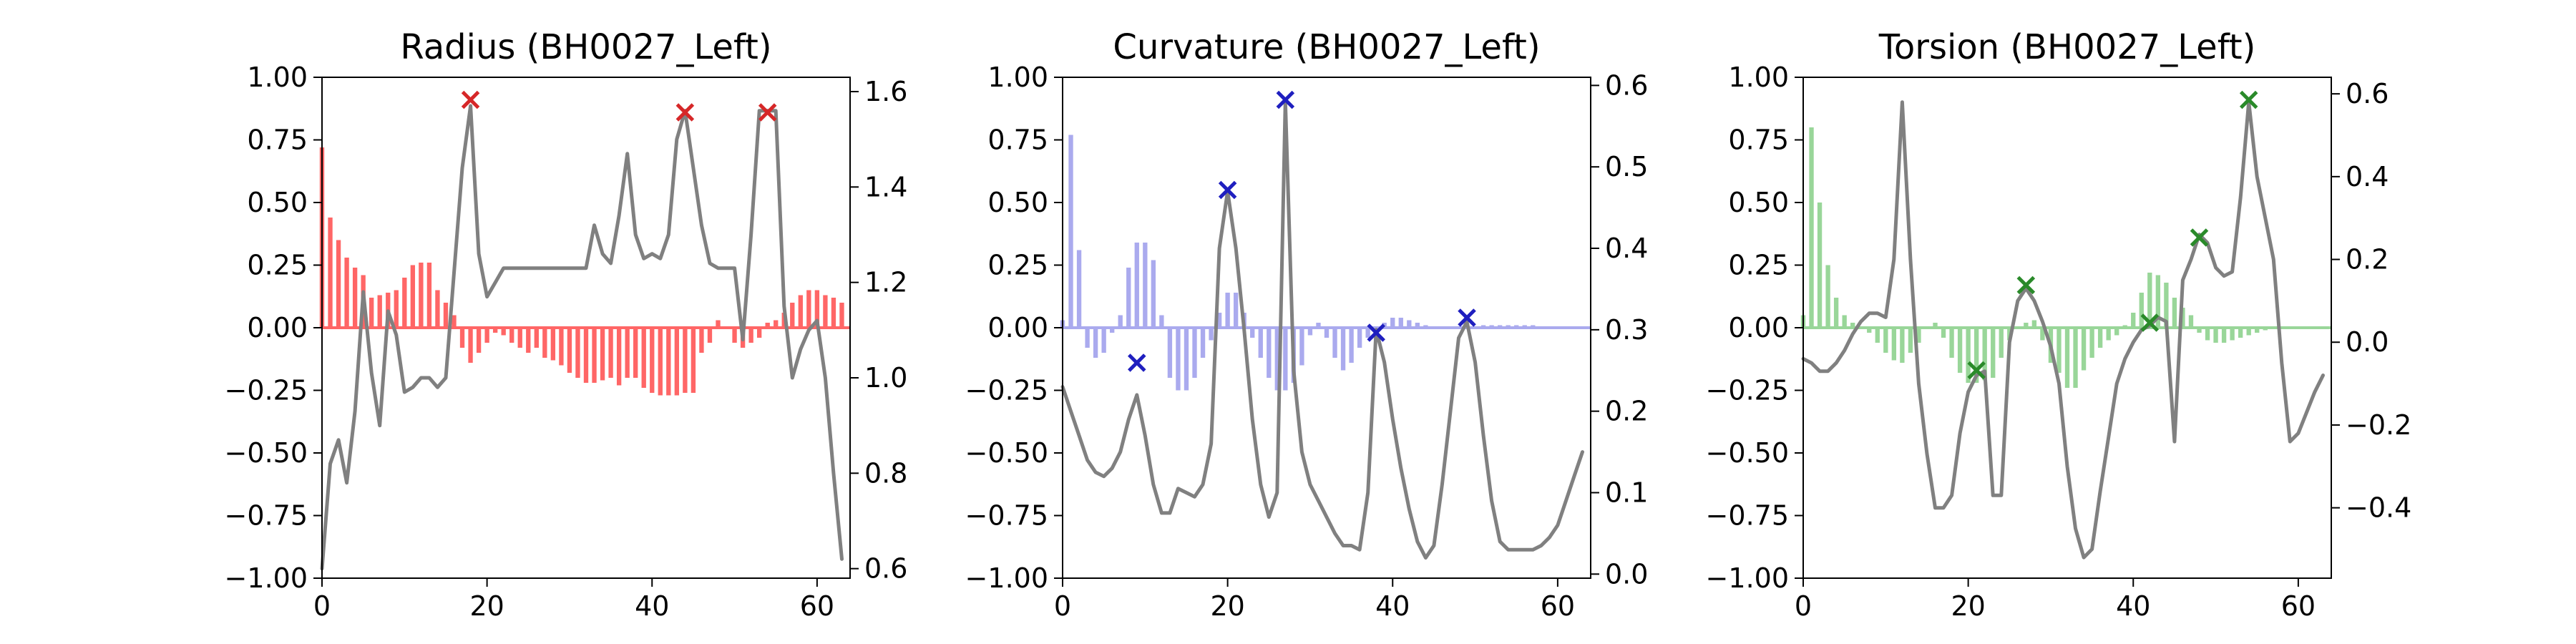  I want to click on radius-left-y-tick-label: 0.75, so click(277, 140).